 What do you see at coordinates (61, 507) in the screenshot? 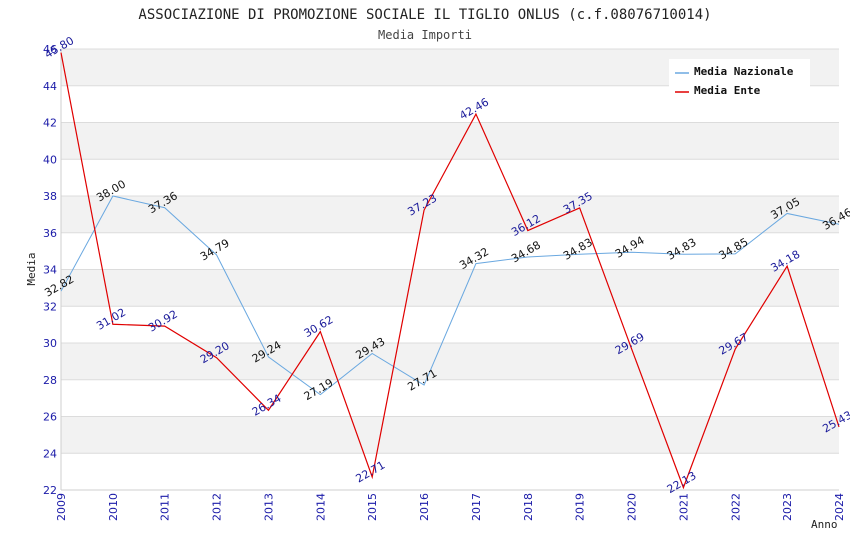
I see `x-tick-label: 2009` at bounding box center [61, 507].